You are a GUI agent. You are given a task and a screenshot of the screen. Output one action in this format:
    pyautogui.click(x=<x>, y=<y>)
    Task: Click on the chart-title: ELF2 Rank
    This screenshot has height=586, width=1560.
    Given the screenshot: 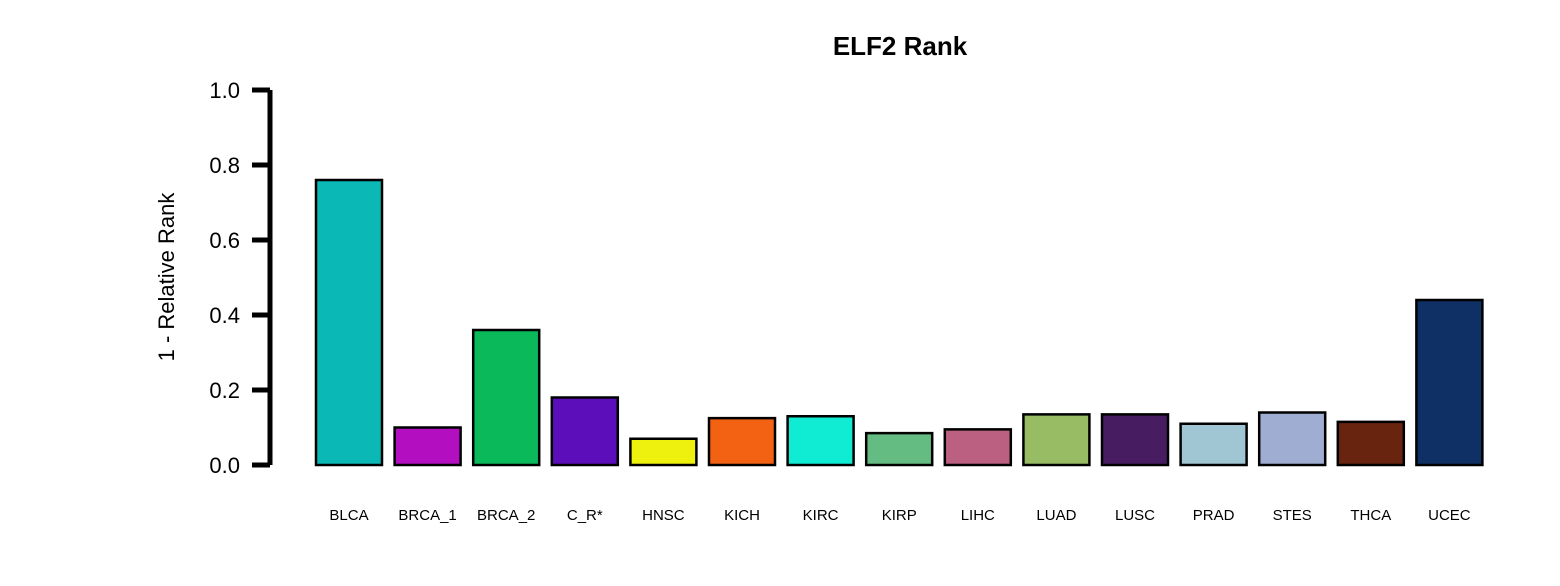 What is the action you would take?
    pyautogui.click(x=900, y=46)
    